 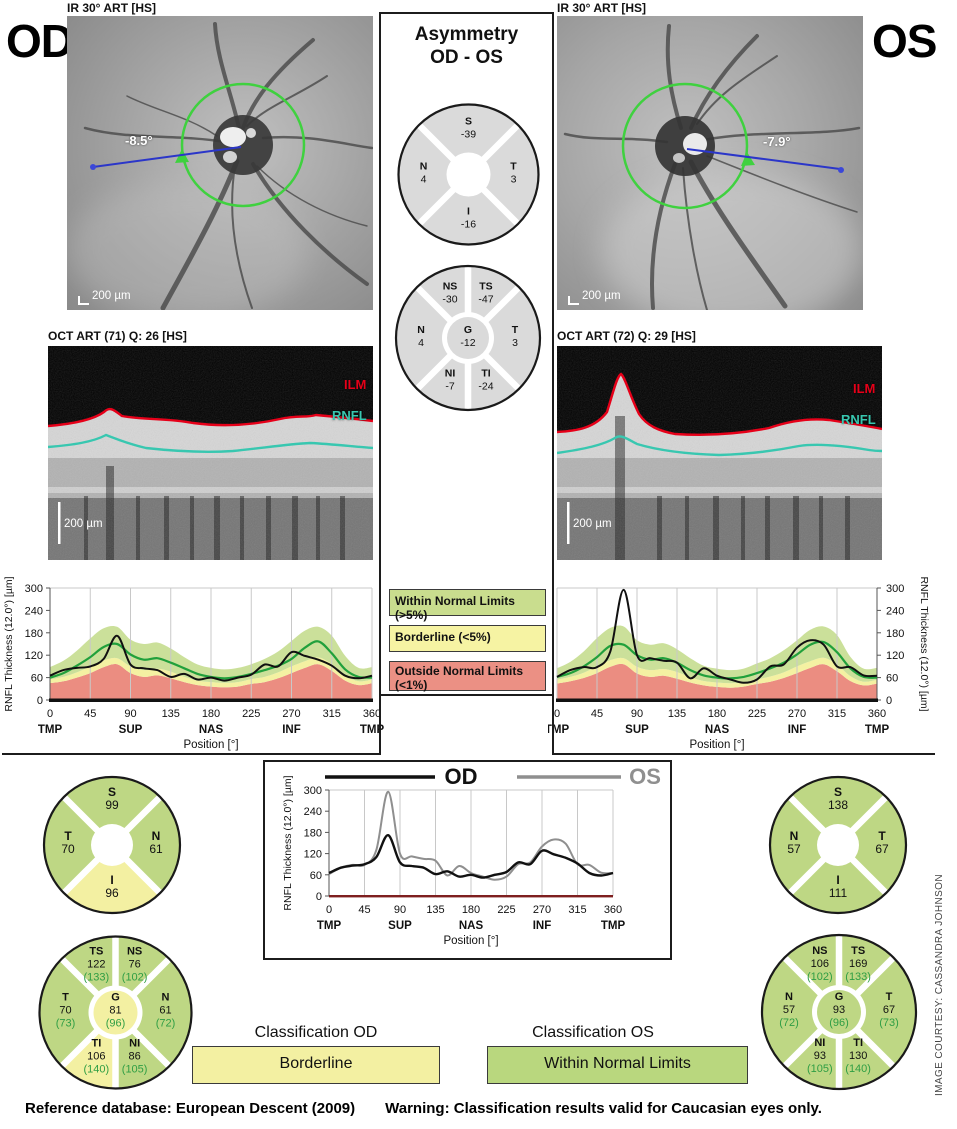 What do you see at coordinates (291, 730) in the screenshot?
I see `svg-text: INF` at bounding box center [291, 730].